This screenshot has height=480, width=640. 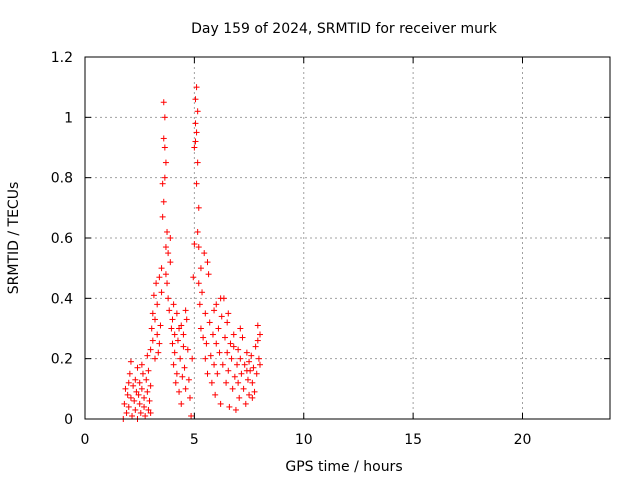 What do you see at coordinates (85, 440) in the screenshot?
I see `x-tick-label: 0` at bounding box center [85, 440].